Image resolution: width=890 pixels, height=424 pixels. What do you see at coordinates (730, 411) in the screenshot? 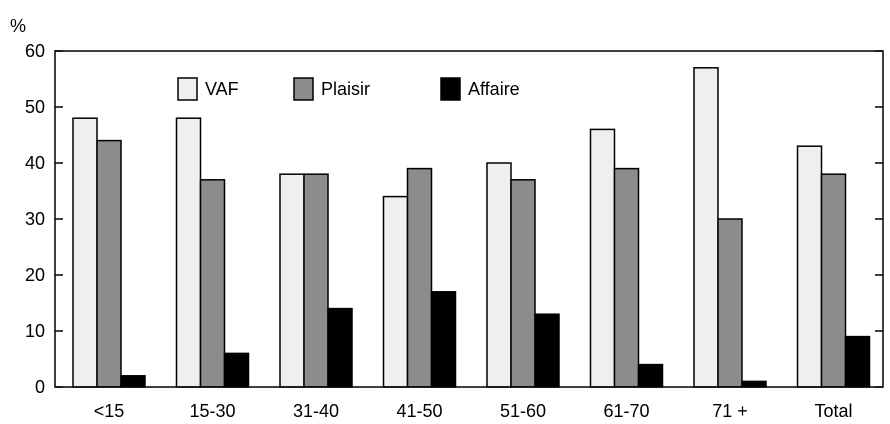
I see `x-tick-label: 71 +` at bounding box center [730, 411].